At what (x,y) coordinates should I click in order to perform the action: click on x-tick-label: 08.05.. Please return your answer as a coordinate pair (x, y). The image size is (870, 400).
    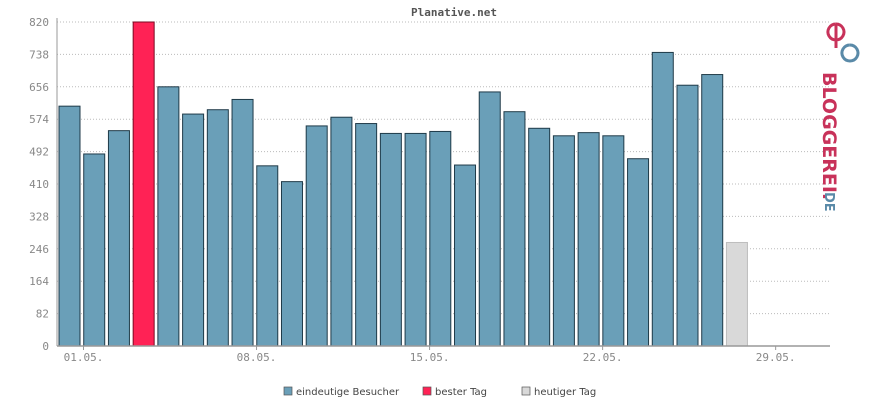
    Looking at the image, I should click on (257, 357).